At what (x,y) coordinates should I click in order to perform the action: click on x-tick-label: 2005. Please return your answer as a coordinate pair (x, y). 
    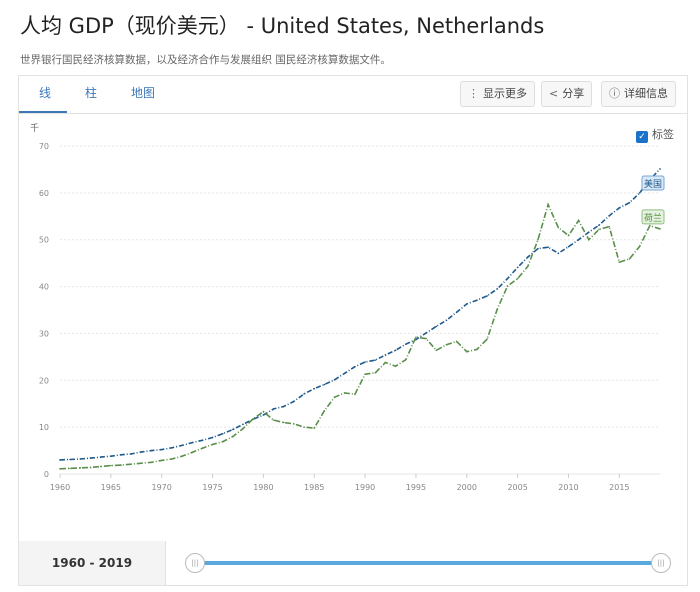
    Looking at the image, I should click on (517, 487).